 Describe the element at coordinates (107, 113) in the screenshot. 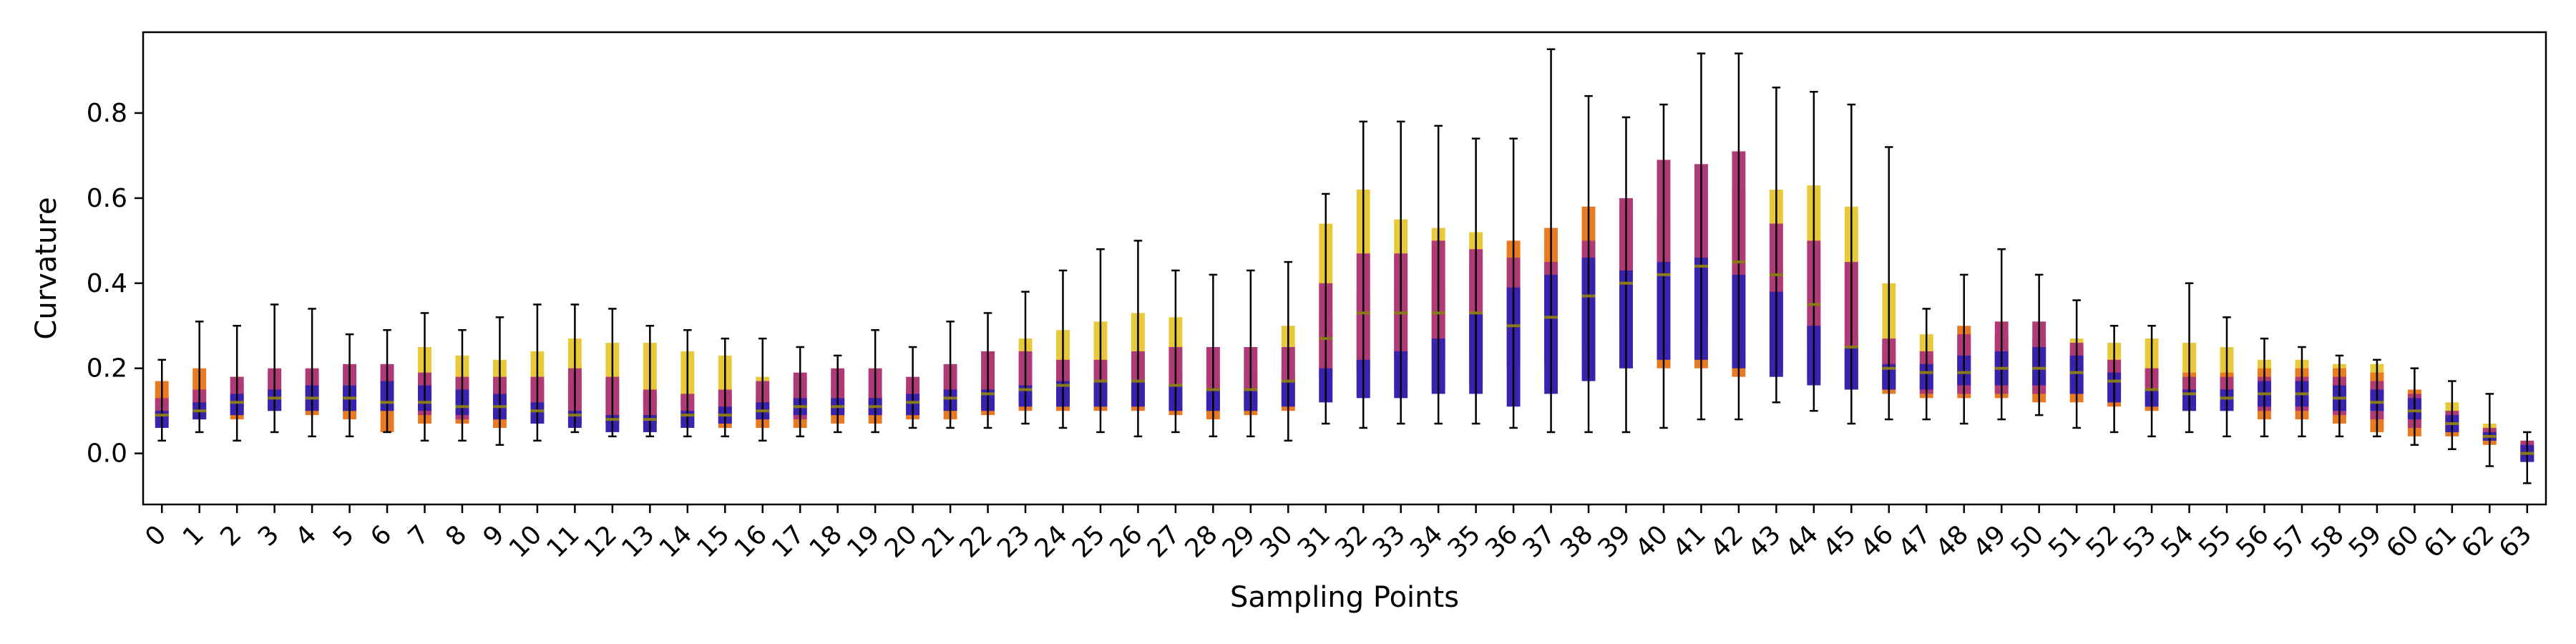

I see `y-tick-label: 0.8` at that location.